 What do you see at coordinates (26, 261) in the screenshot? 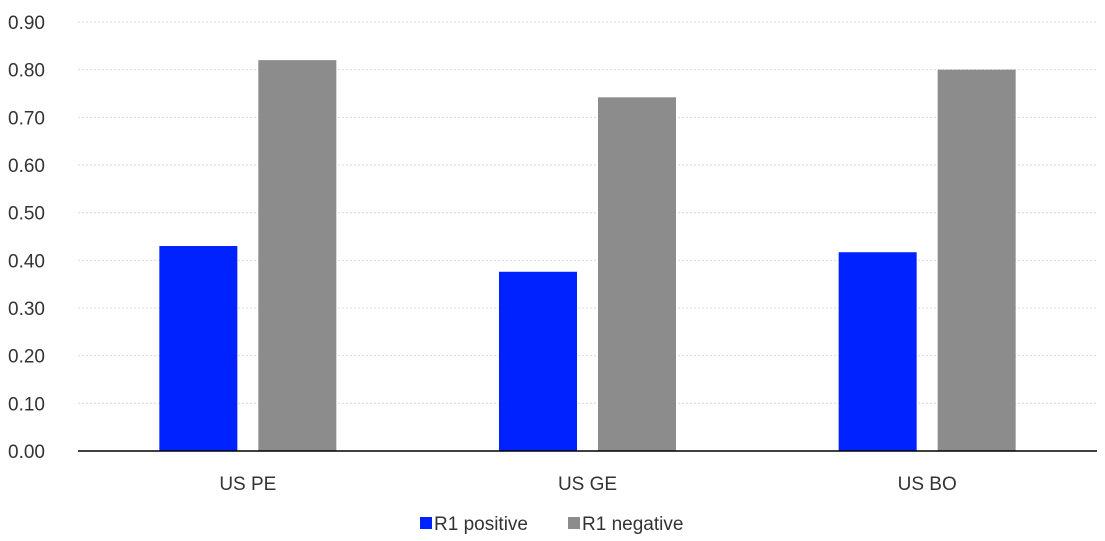
I see `y-tick-label: 0.40` at bounding box center [26, 261].